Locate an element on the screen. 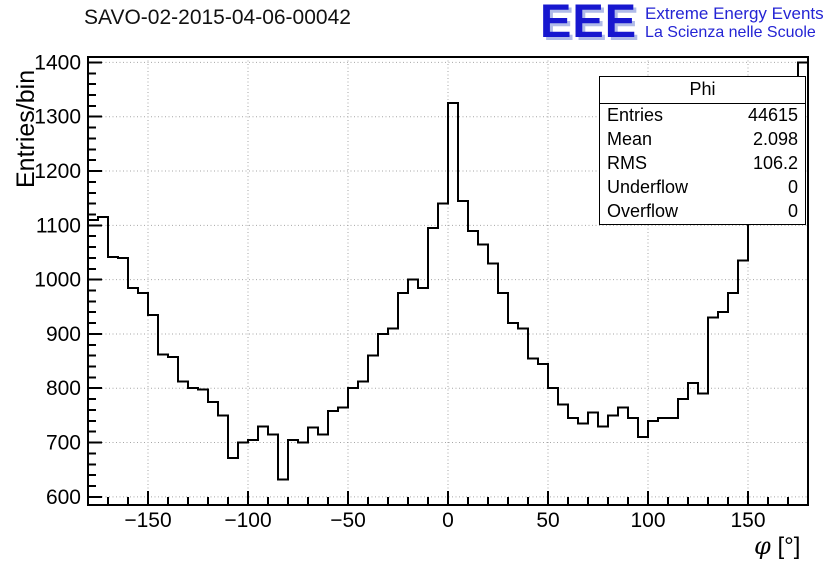 The image size is (836, 572). svg-text: 1300 is located at coordinates (57, 117).